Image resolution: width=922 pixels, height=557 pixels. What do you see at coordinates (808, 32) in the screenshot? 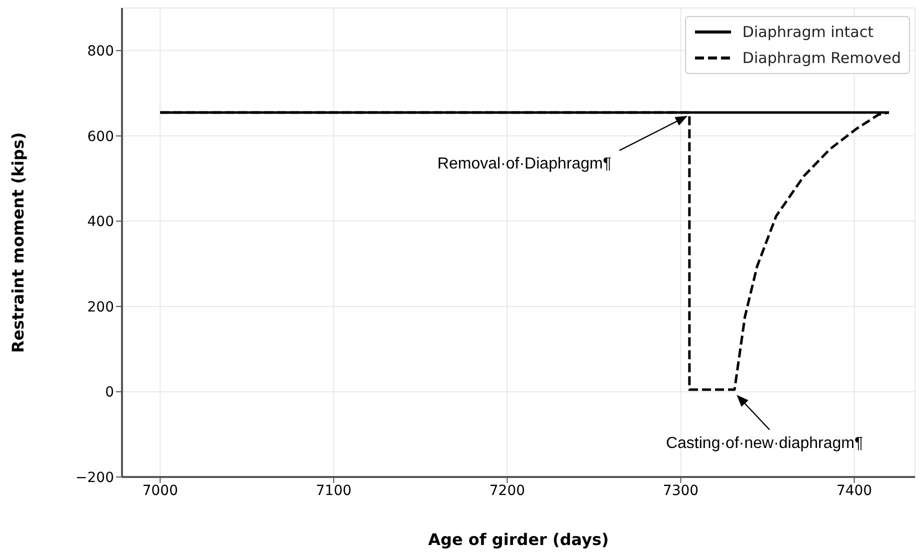
I see `legend-label: Diaphragm intact` at bounding box center [808, 32].